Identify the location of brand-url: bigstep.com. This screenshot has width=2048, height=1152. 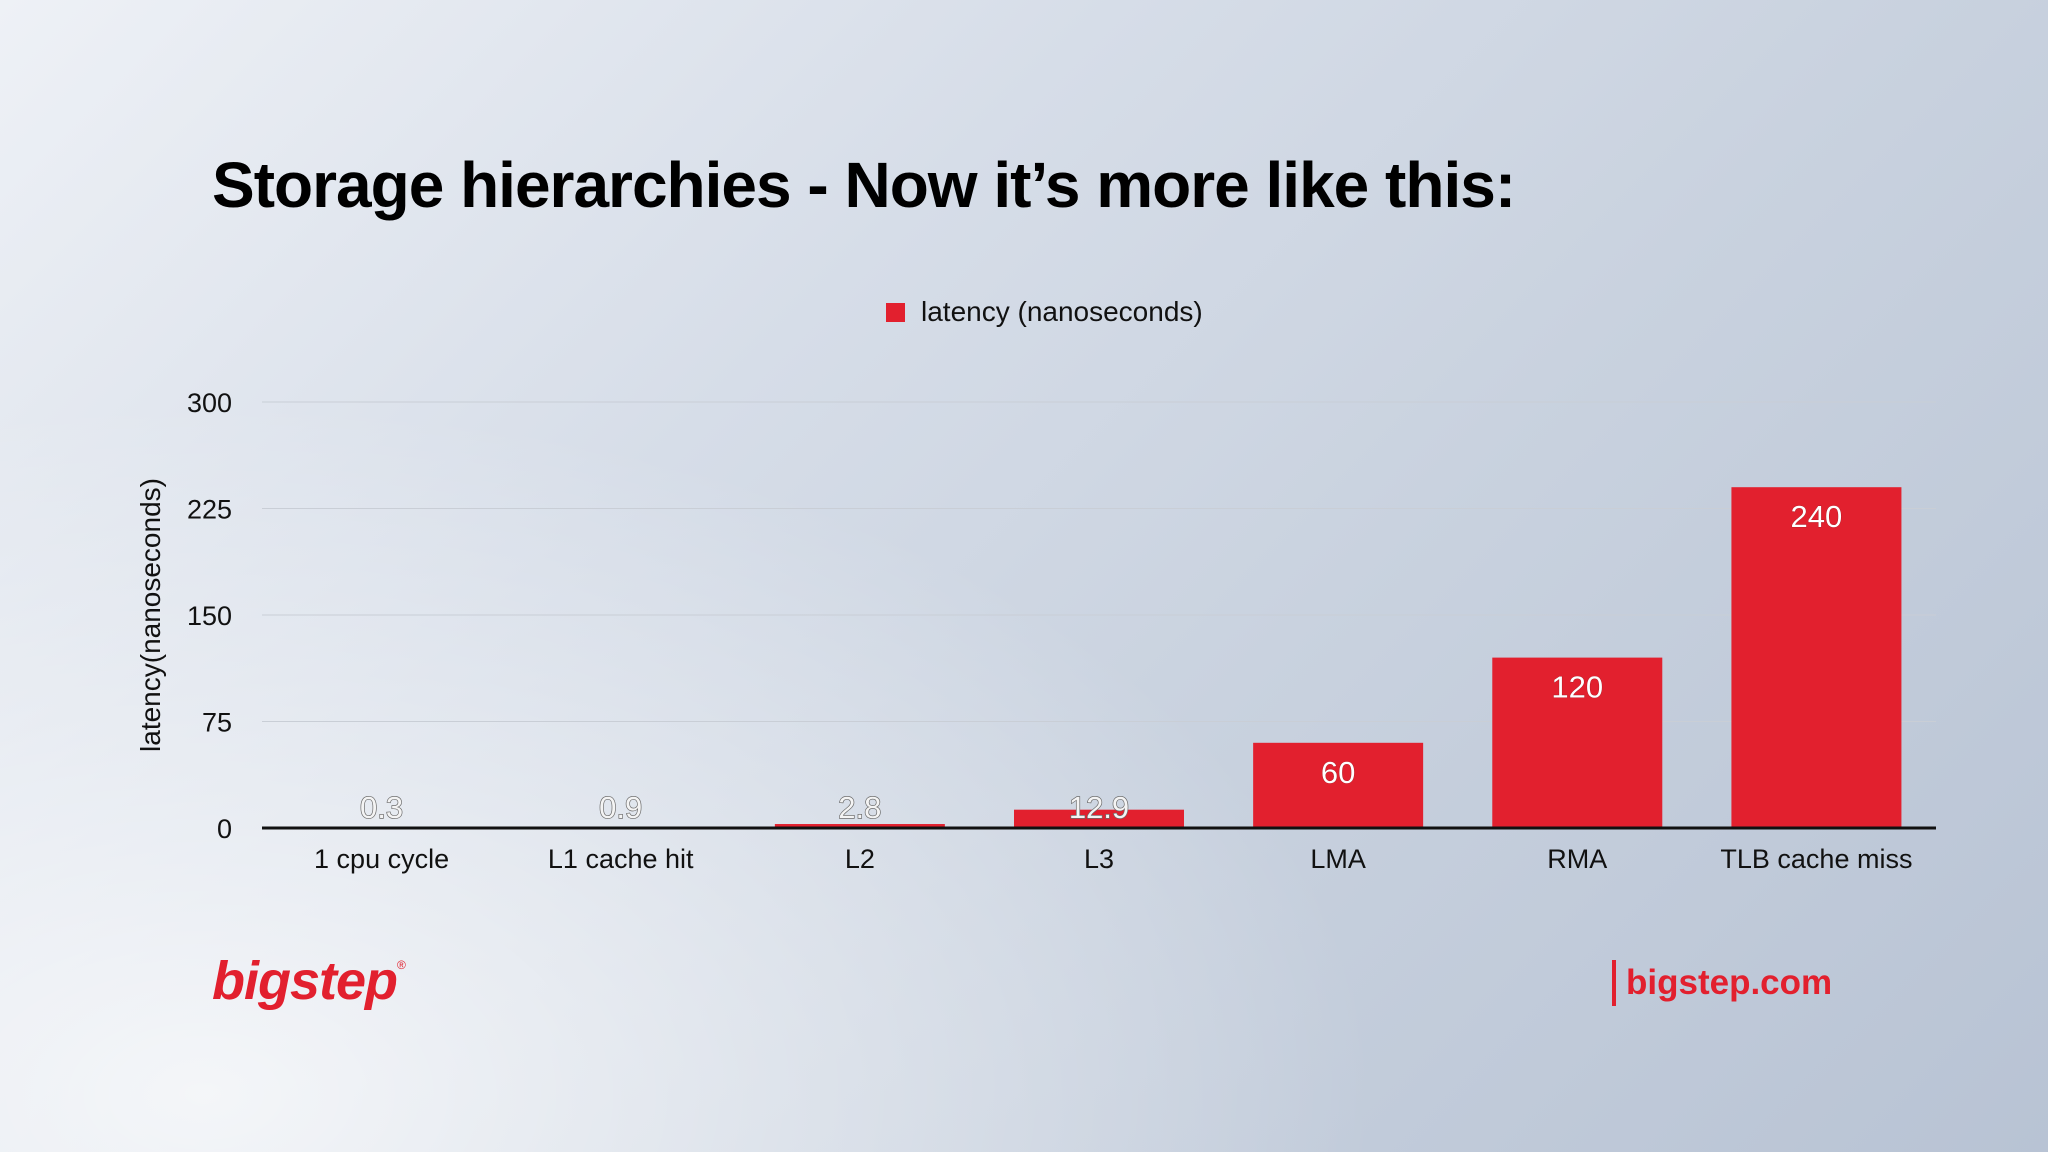
(1722, 983).